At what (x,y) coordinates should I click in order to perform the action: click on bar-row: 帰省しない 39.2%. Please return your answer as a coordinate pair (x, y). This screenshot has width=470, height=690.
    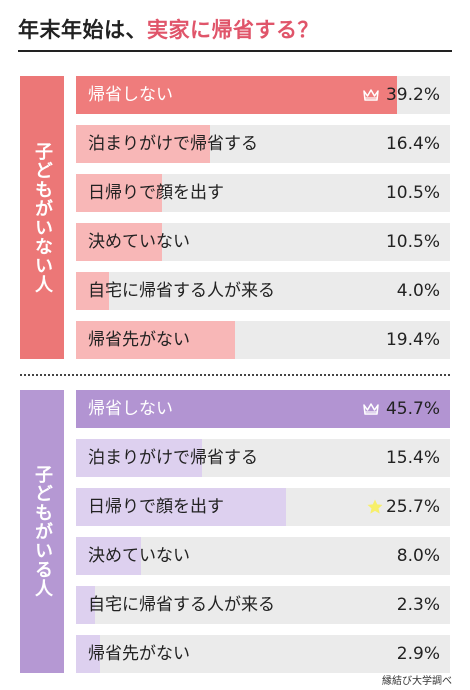
    Looking at the image, I should click on (263, 95).